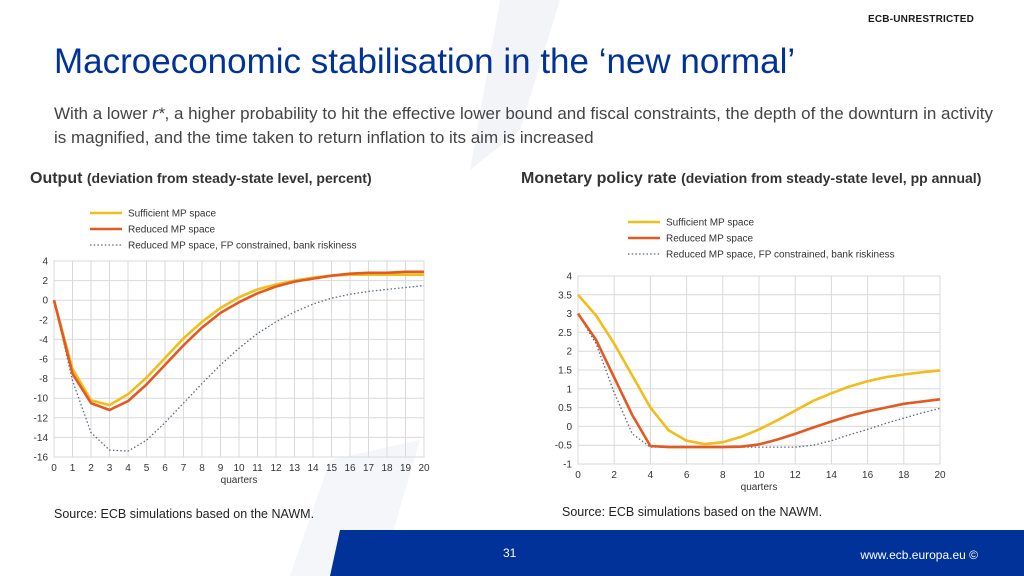  I want to click on output-ytick-label: -10, so click(41, 399).